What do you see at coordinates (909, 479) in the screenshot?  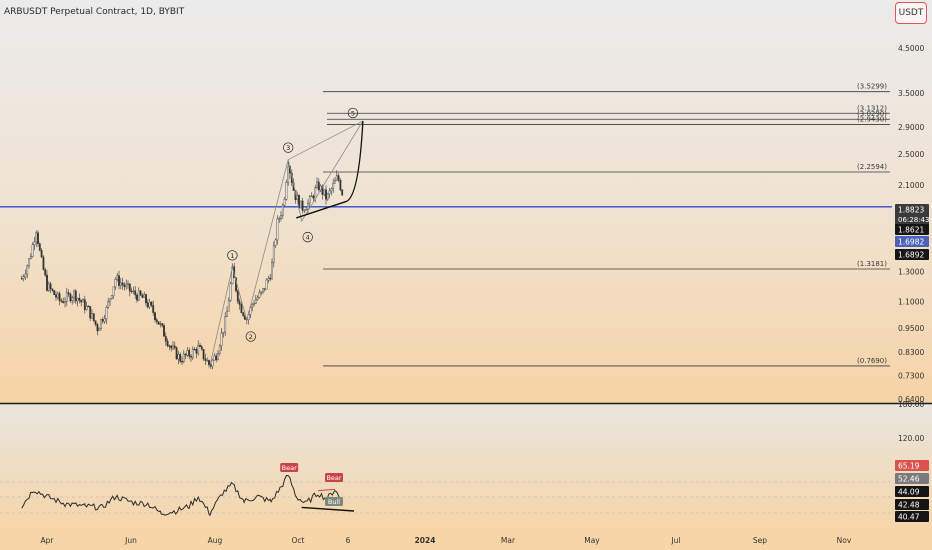 I see `rsi-badge-label: 52.46` at bounding box center [909, 479].